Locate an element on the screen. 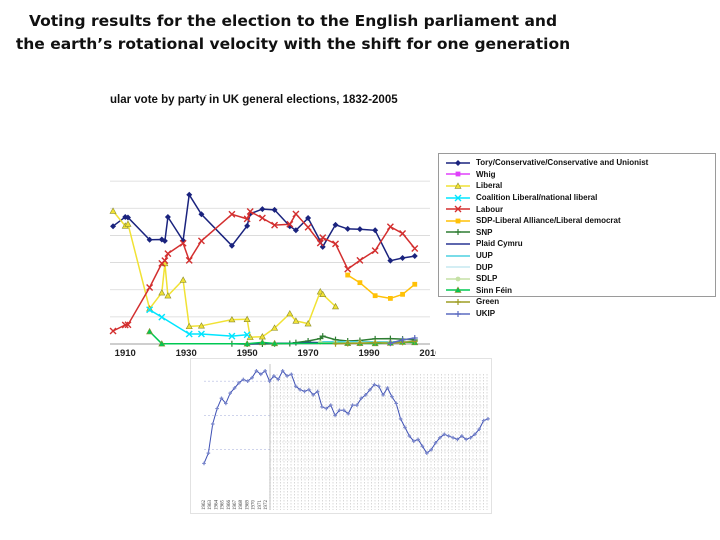 This screenshot has width=720, height=540. legend-label: Labour is located at coordinates (490, 209).